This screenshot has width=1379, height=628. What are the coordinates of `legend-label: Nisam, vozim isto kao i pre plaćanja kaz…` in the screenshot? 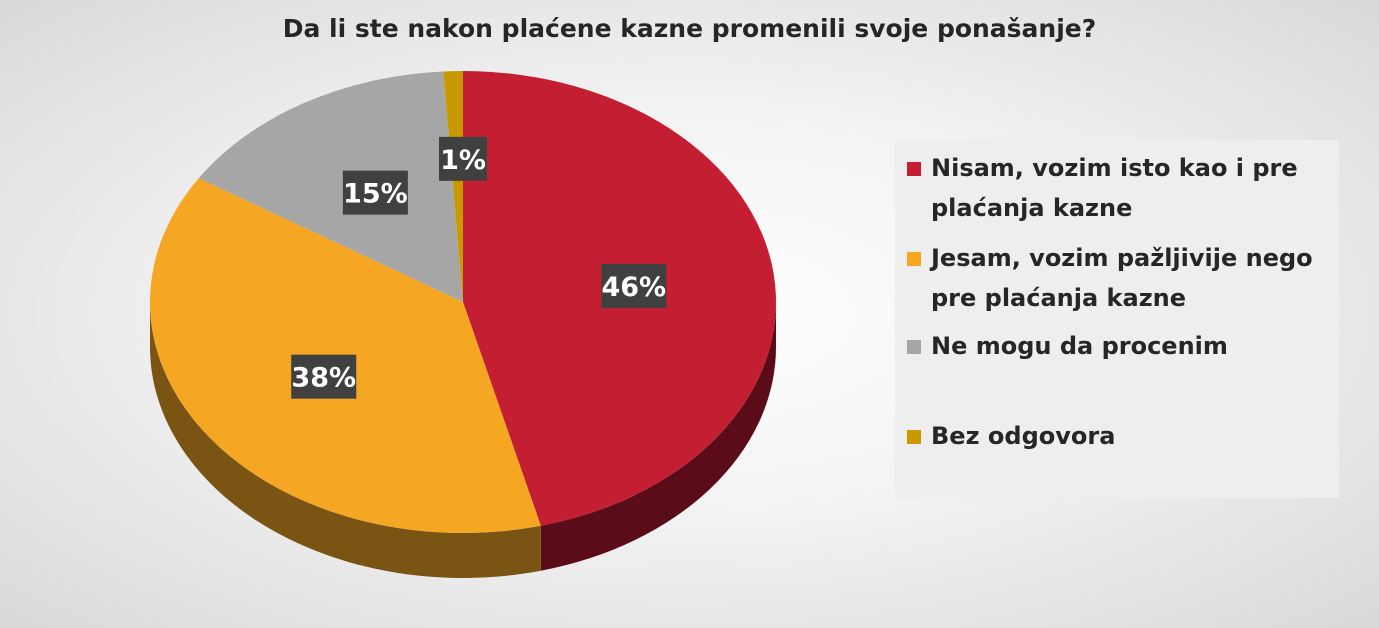 It's located at (1114, 188).